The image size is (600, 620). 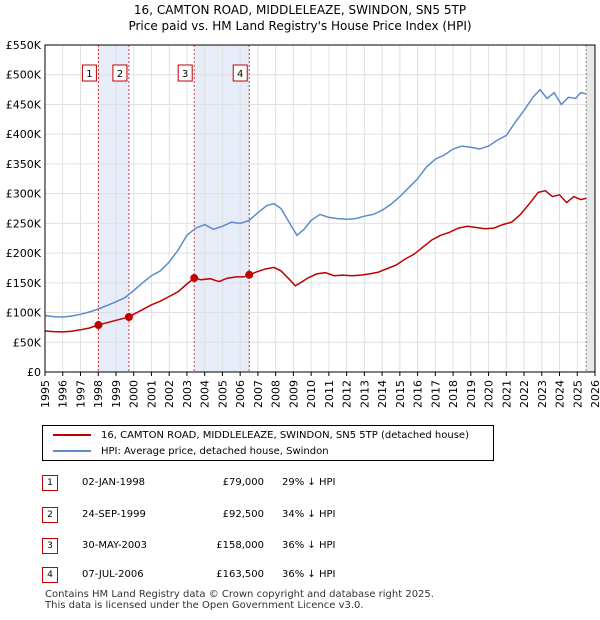 I want to click on x-tick-label: 2020, so click(x=489, y=394).